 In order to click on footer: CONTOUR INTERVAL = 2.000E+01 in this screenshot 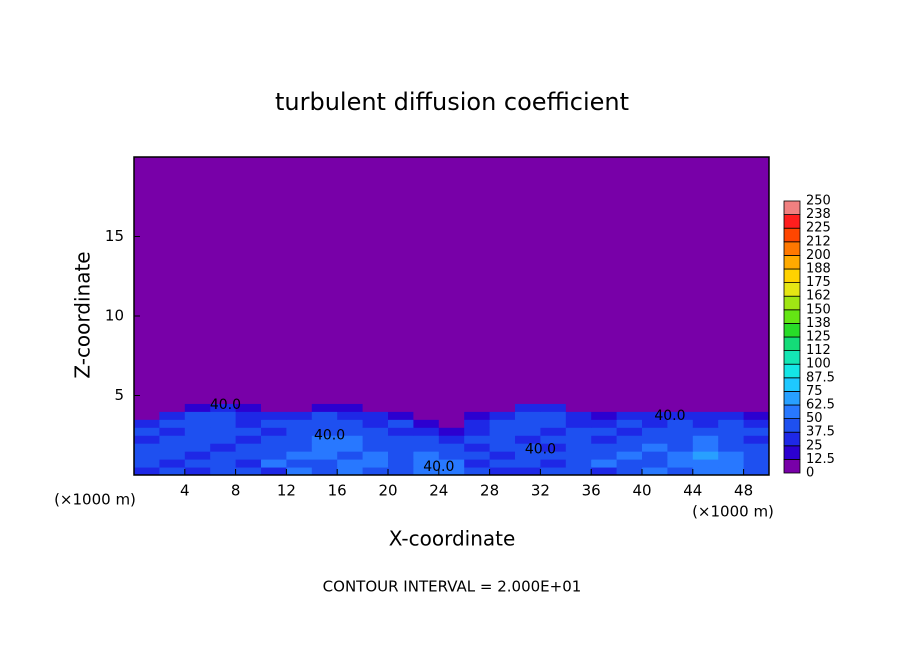, I will do `click(452, 587)`.